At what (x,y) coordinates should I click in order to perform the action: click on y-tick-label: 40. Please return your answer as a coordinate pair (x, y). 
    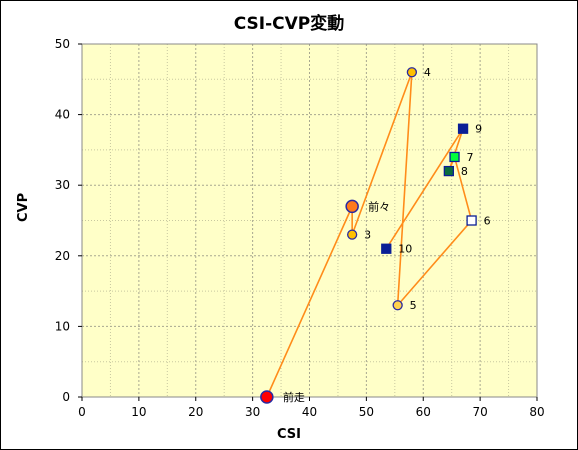
    Looking at the image, I should click on (62, 115).